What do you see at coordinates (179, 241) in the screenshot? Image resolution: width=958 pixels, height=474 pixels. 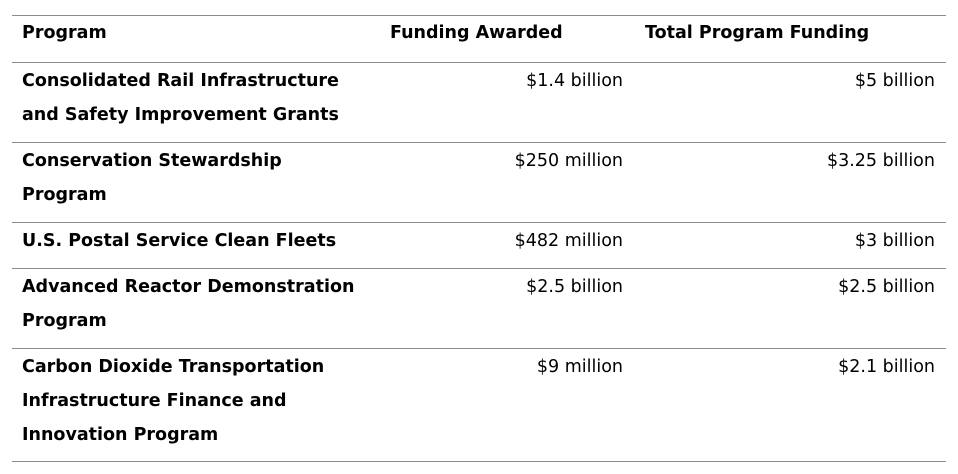 I see `program-name-line: U.S. Postal Service Clean Fleets` at bounding box center [179, 241].